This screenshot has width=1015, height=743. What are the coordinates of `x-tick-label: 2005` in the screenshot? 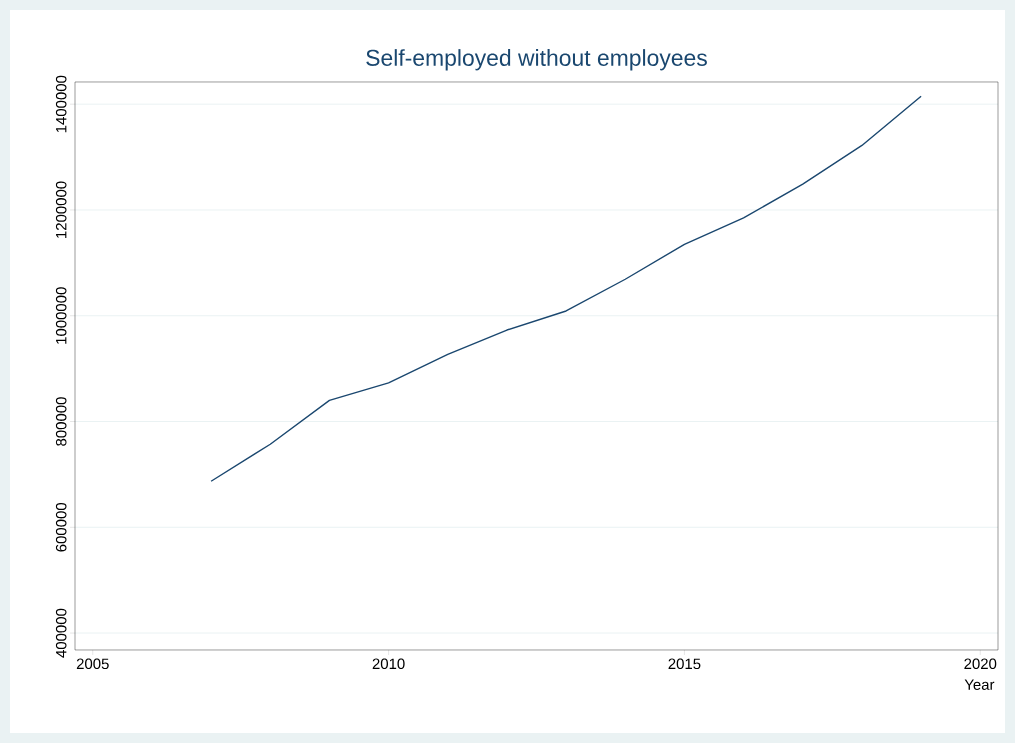 It's located at (92, 664).